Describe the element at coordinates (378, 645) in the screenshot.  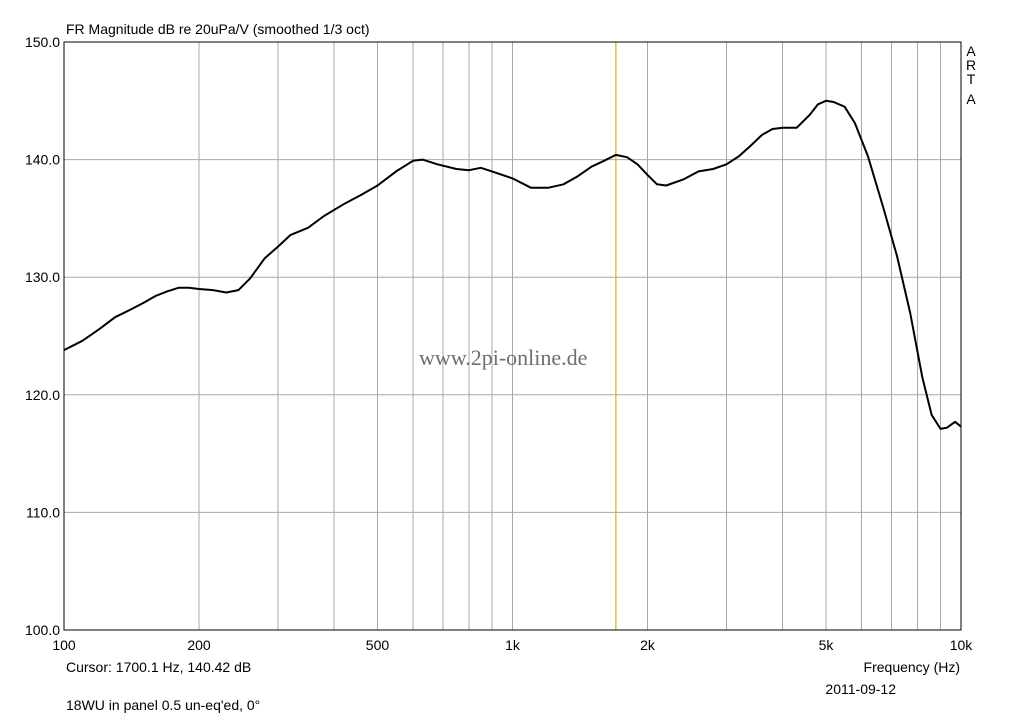
I see `x-tick-label: 500` at that location.